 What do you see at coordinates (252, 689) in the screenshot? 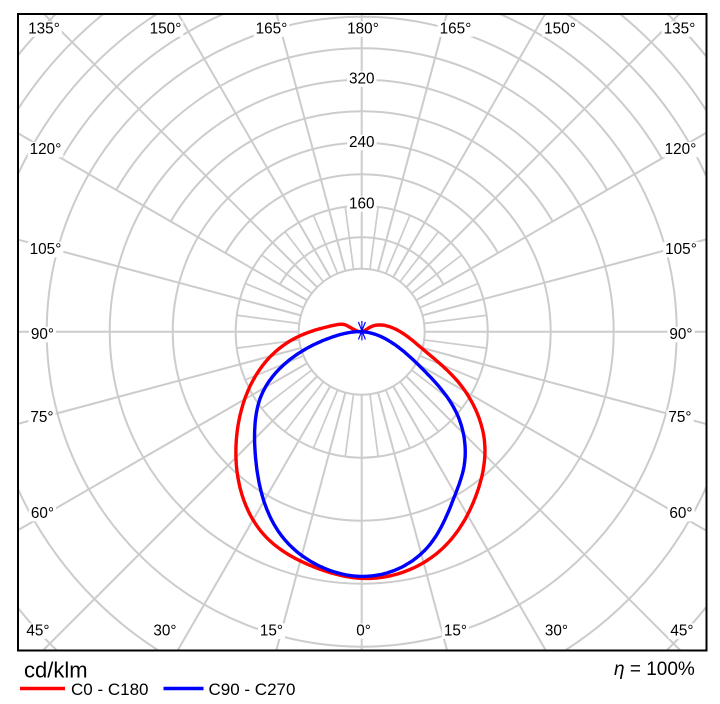
I see `svg-text: C90 - C270` at bounding box center [252, 689].